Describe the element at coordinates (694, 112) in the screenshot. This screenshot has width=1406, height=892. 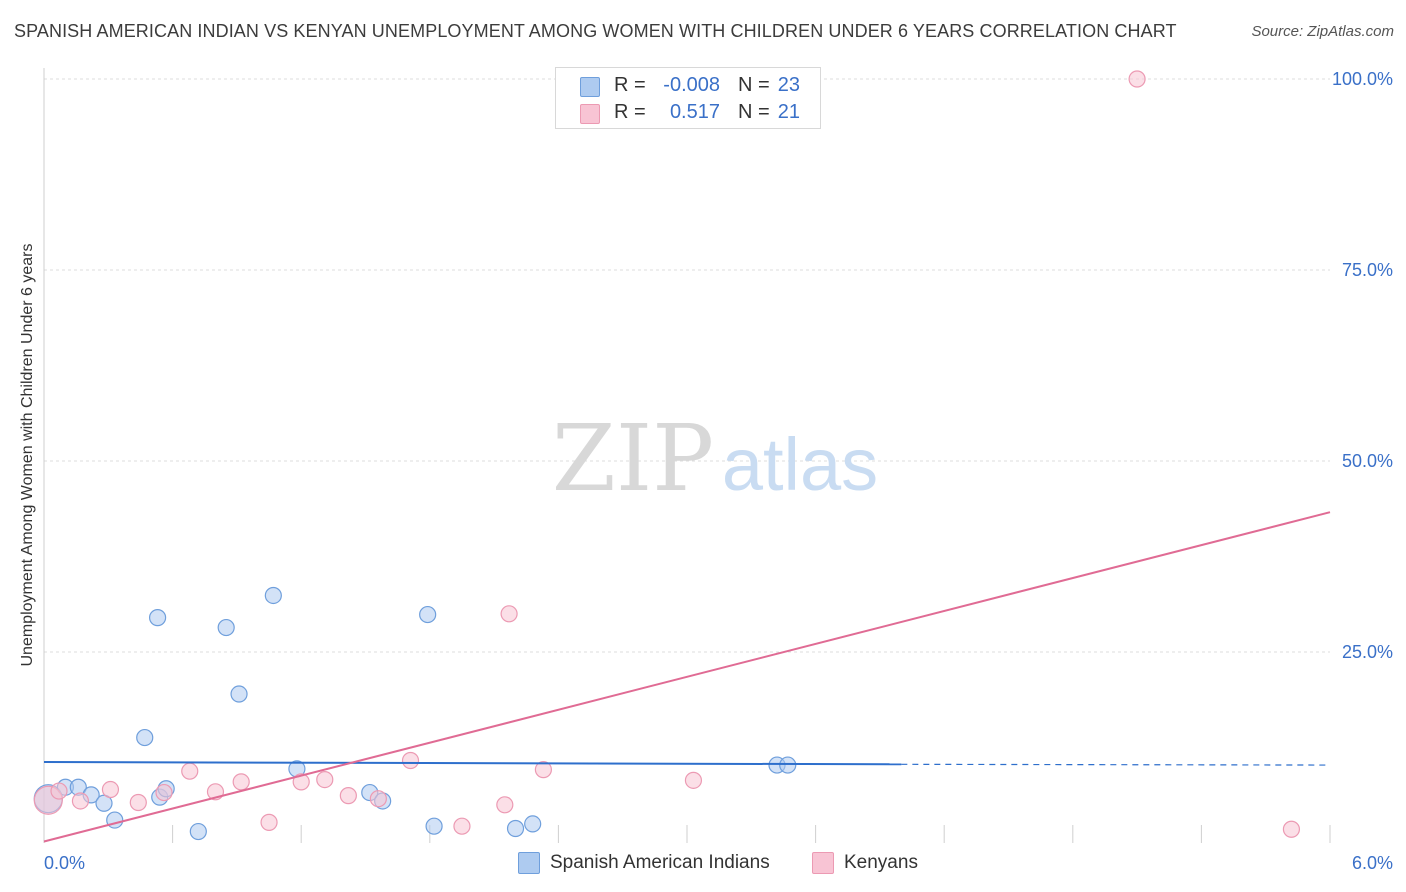
I see `legend-r-value: 0.517` at that location.